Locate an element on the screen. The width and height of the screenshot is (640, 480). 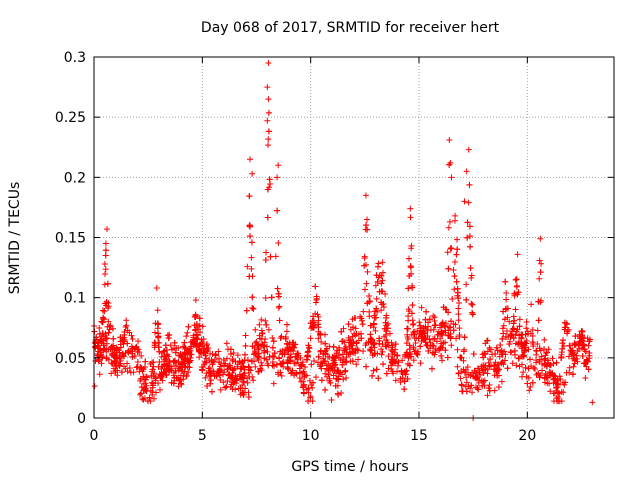
x-tick-label: 10 is located at coordinates (311, 436).